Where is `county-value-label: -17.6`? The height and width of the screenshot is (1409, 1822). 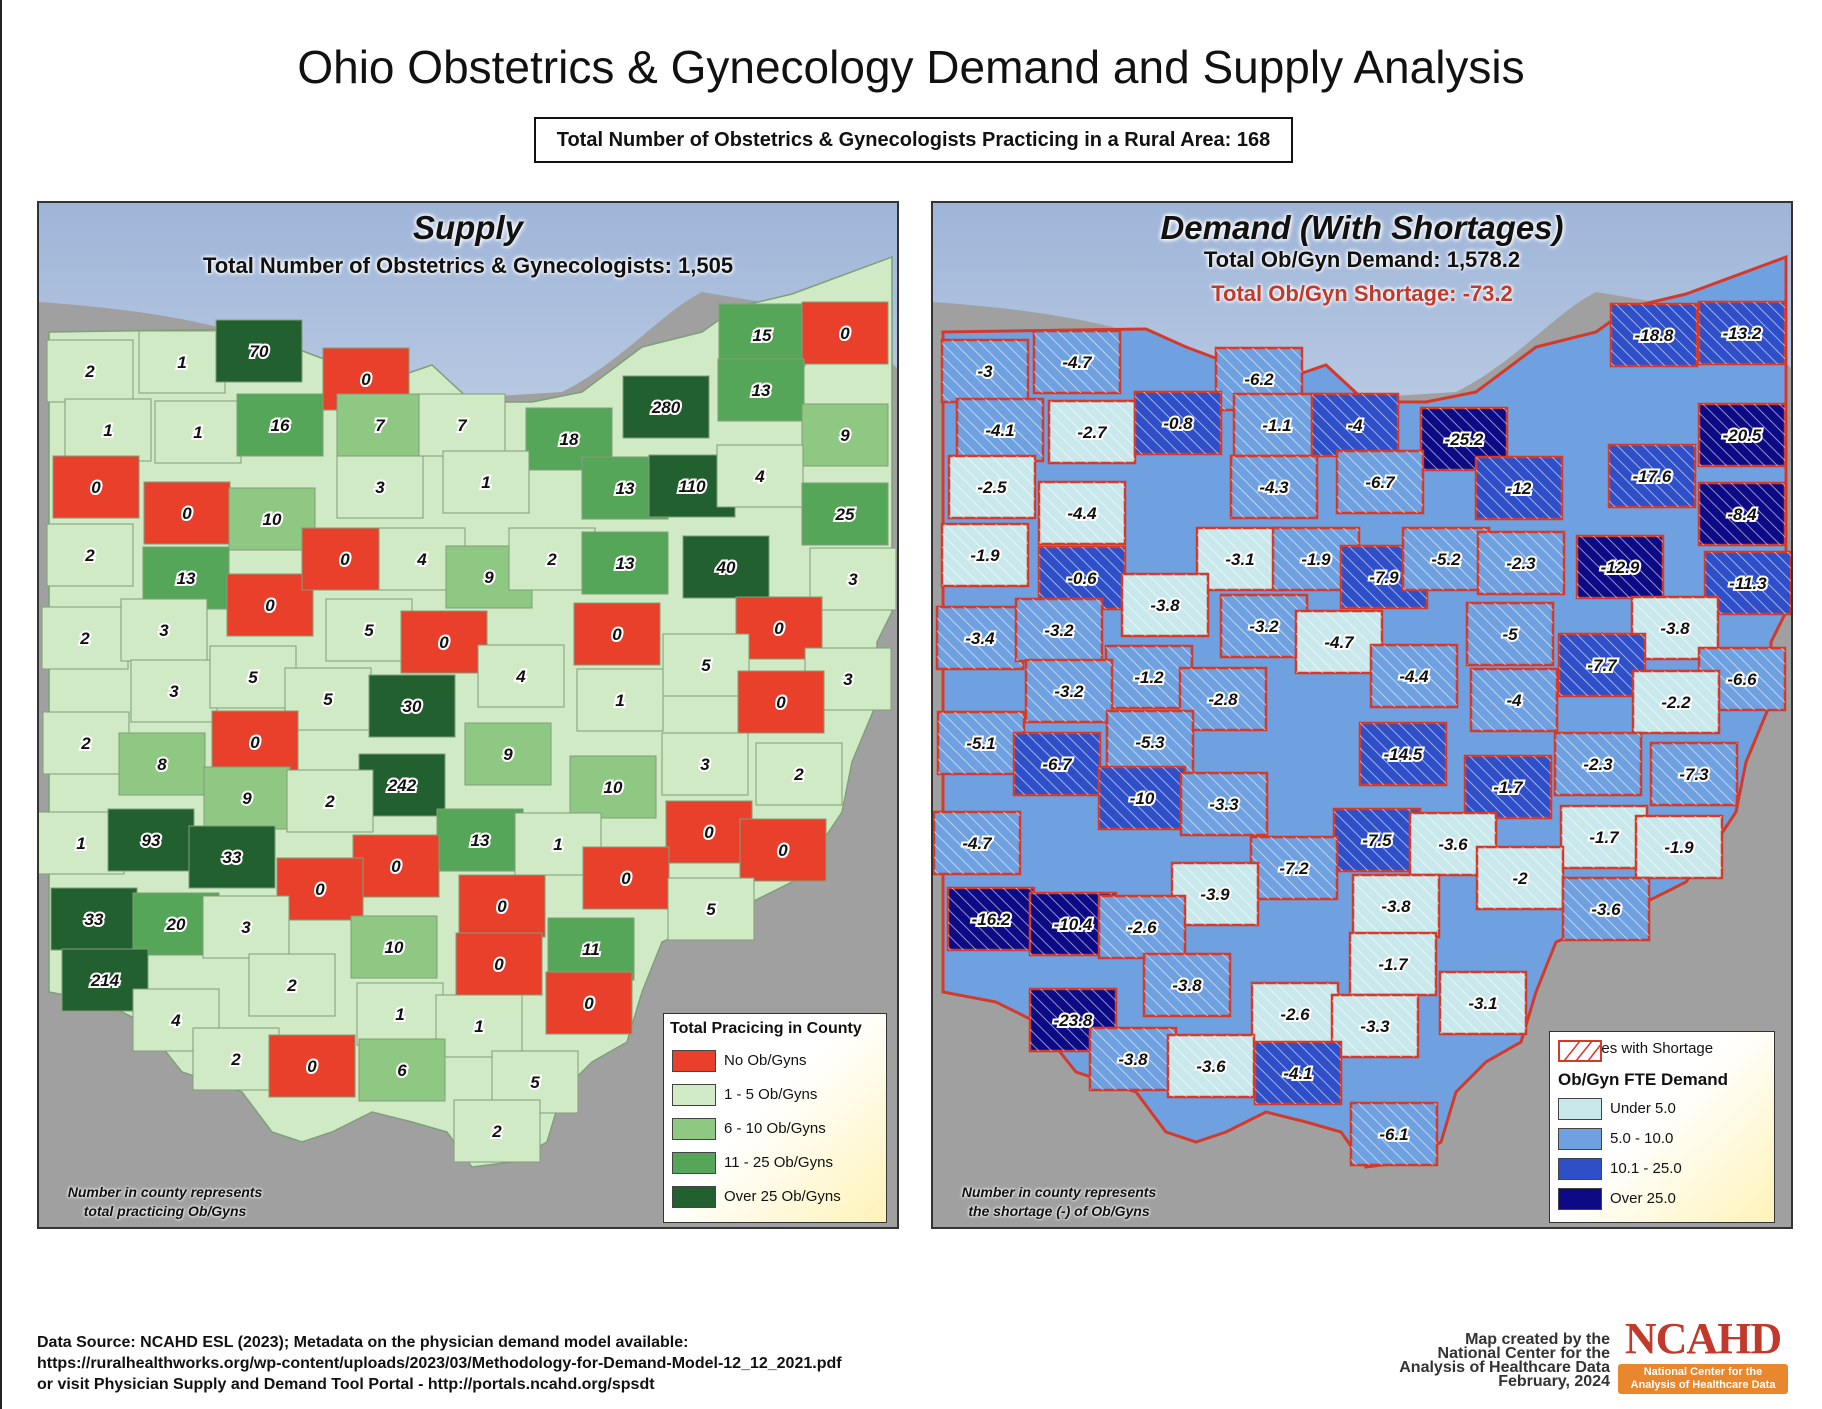 county-value-label: -17.6 is located at coordinates (1652, 476).